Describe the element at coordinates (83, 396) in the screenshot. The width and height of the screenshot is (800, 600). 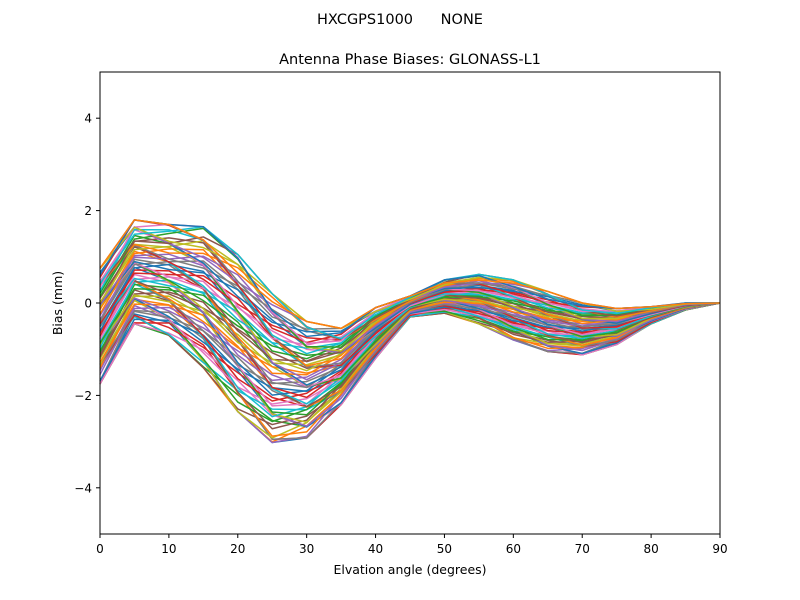
I see `y-tick-label: −2` at that location.